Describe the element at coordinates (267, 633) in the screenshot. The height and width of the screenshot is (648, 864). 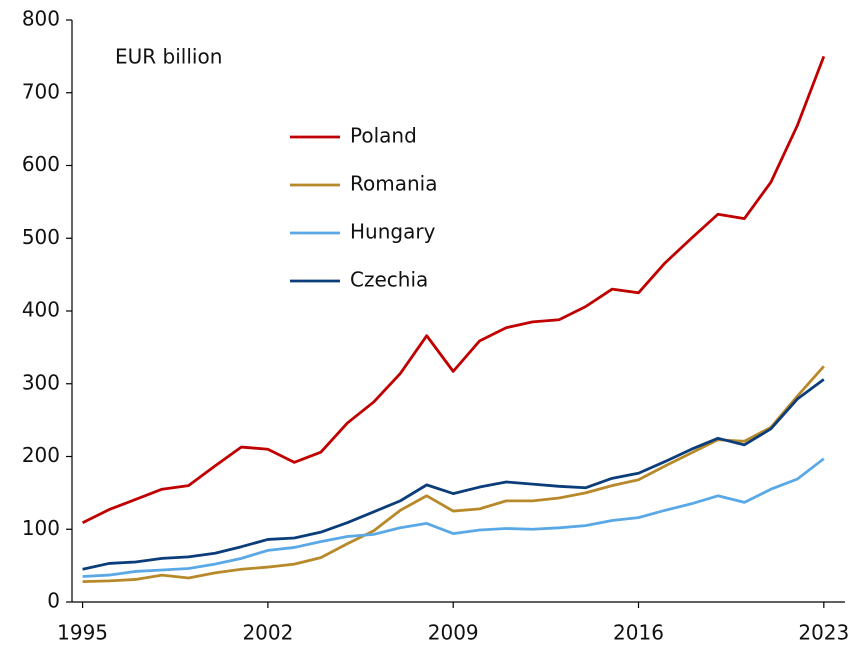
I see `x-tick-label: 2002` at that location.